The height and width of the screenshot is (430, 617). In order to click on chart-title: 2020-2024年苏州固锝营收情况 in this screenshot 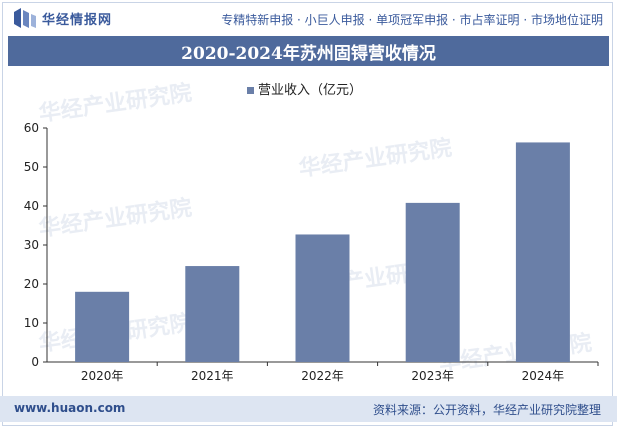, I will do `click(308, 53)`.